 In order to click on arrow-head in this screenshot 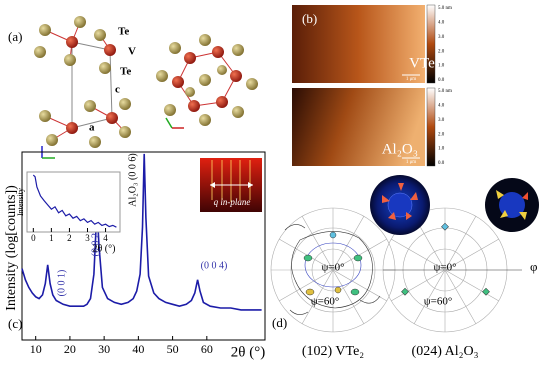, I will do `click(231, 185)`.